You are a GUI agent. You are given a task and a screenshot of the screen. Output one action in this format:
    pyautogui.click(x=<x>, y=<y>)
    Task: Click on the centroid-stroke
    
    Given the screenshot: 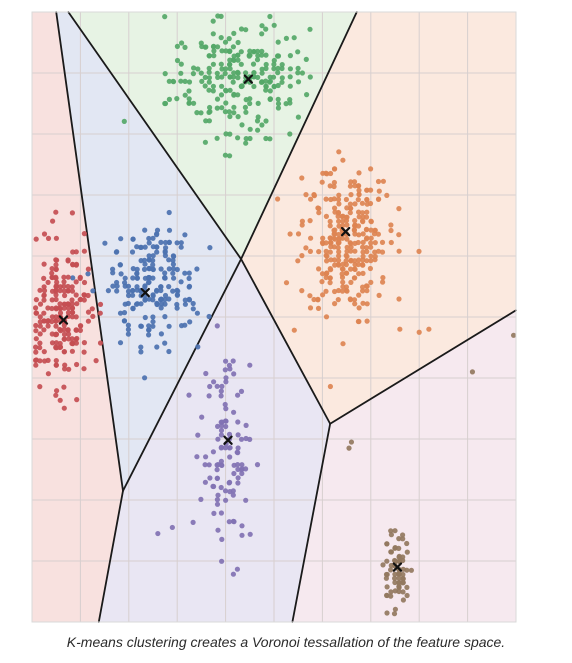 What is the action you would take?
    pyautogui.click(x=248, y=79)
    